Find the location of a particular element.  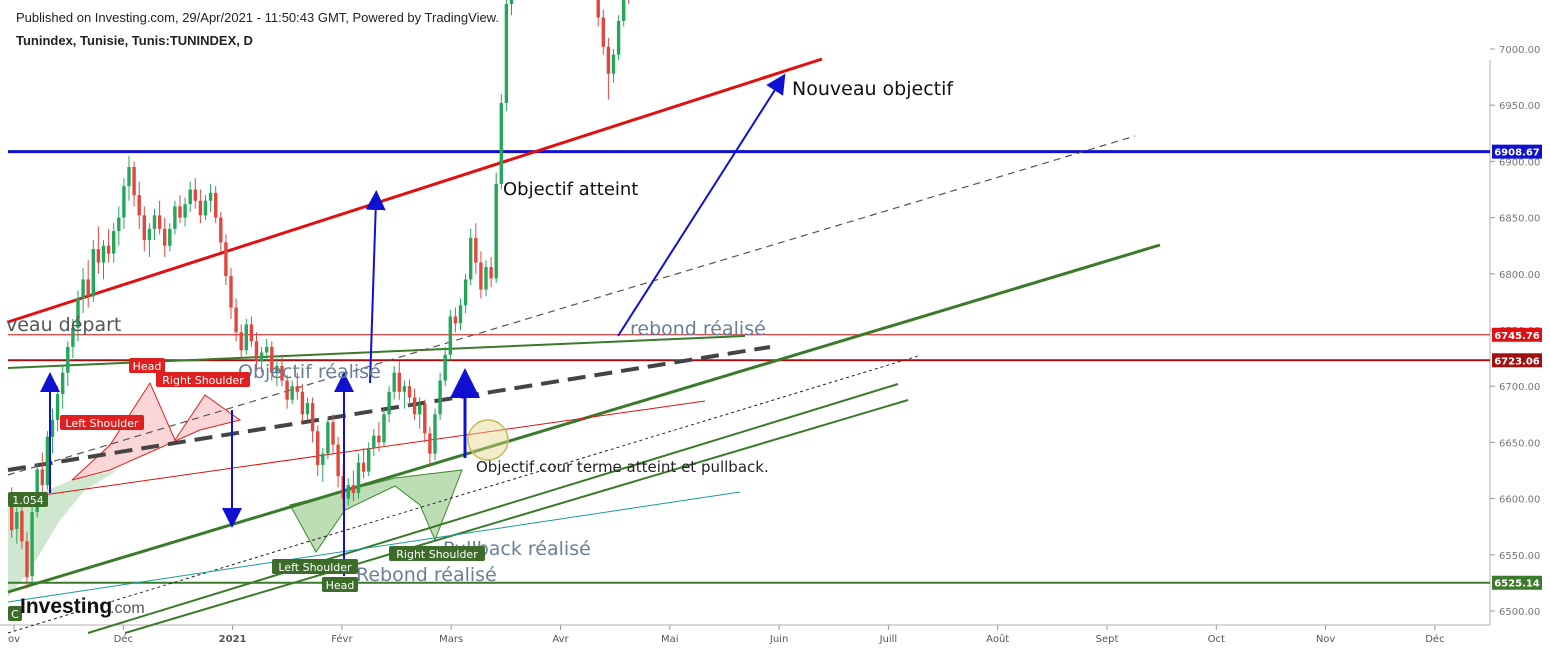

target-arrow is located at coordinates (701, 205).